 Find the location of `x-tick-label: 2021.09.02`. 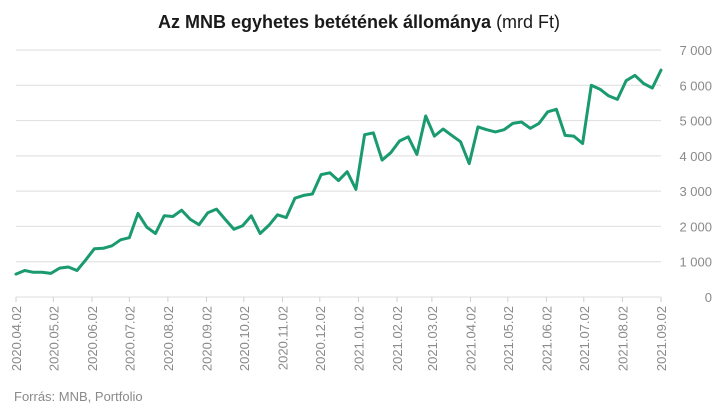

x-tick-label: 2021.09.02 is located at coordinates (661, 338).